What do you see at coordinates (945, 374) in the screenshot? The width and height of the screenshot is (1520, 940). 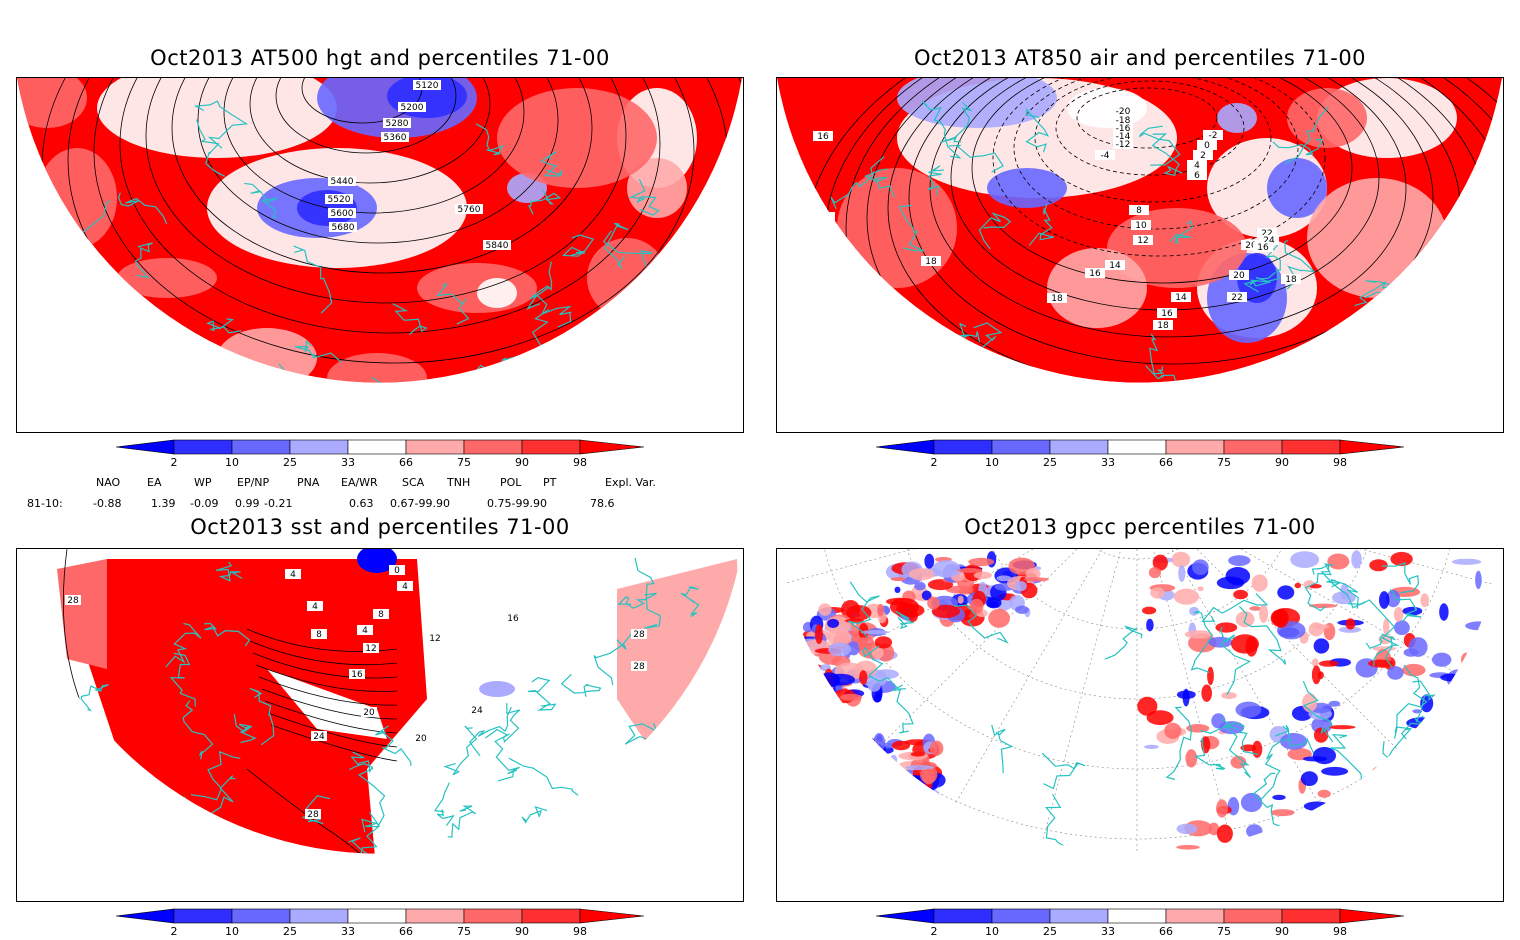 I see `contour-label: 20` at bounding box center [945, 374].